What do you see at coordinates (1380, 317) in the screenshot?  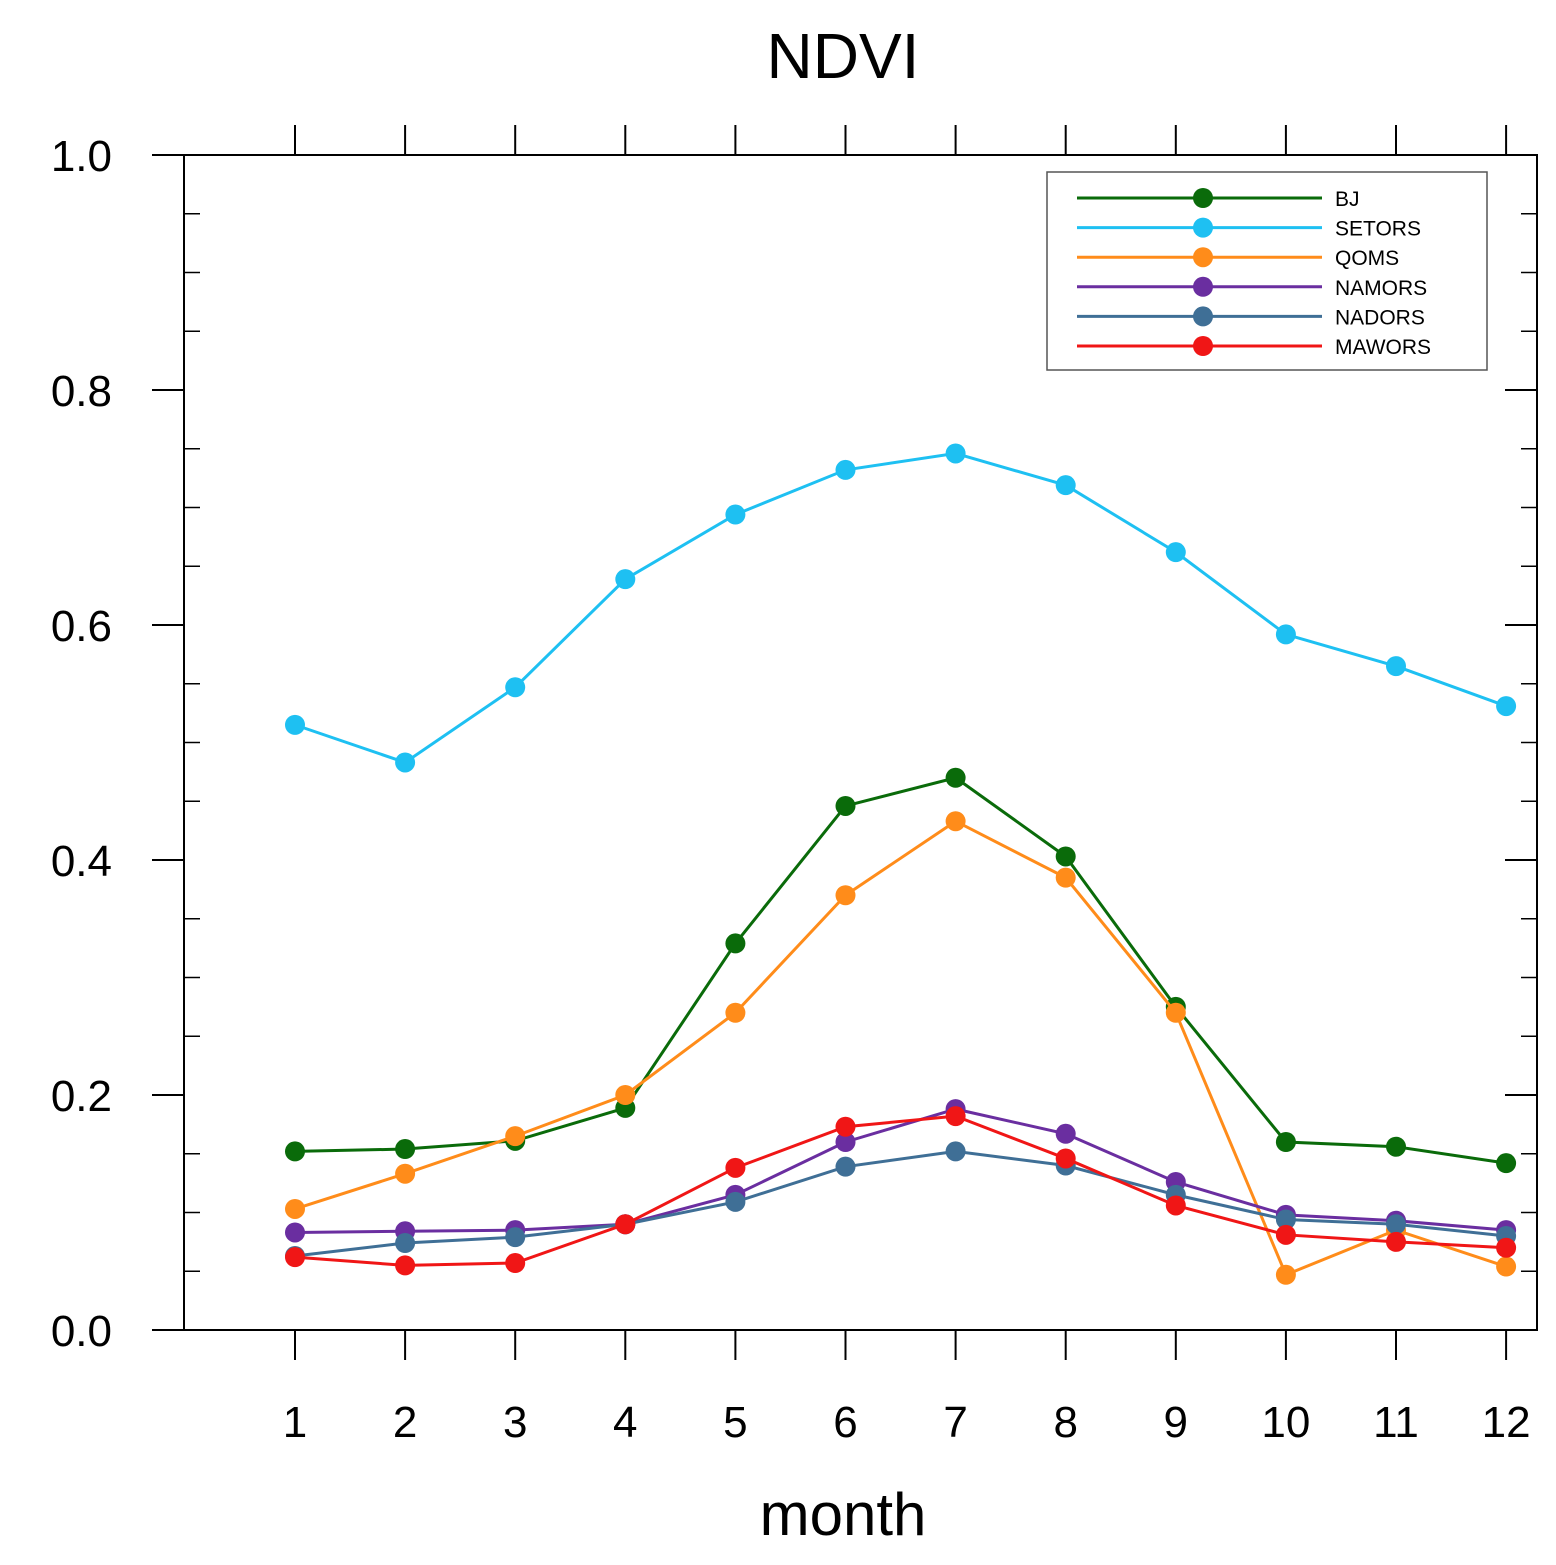 I see `legend-label: NADORS` at bounding box center [1380, 317].